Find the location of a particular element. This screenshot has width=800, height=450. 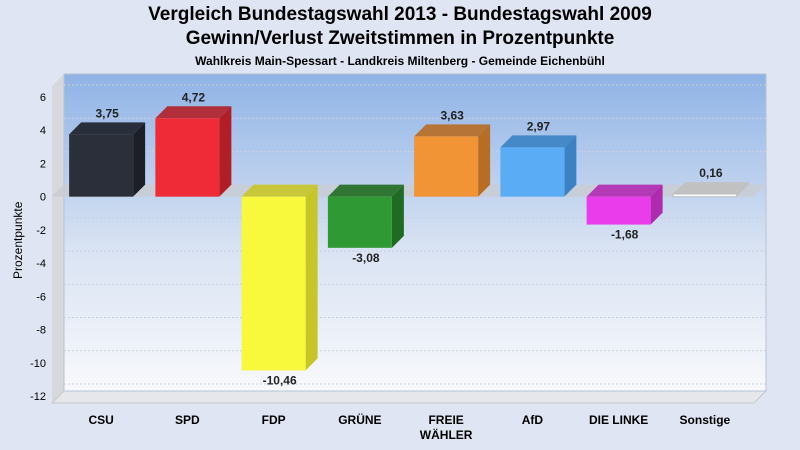

y-tick-label: 6 is located at coordinates (43, 98).